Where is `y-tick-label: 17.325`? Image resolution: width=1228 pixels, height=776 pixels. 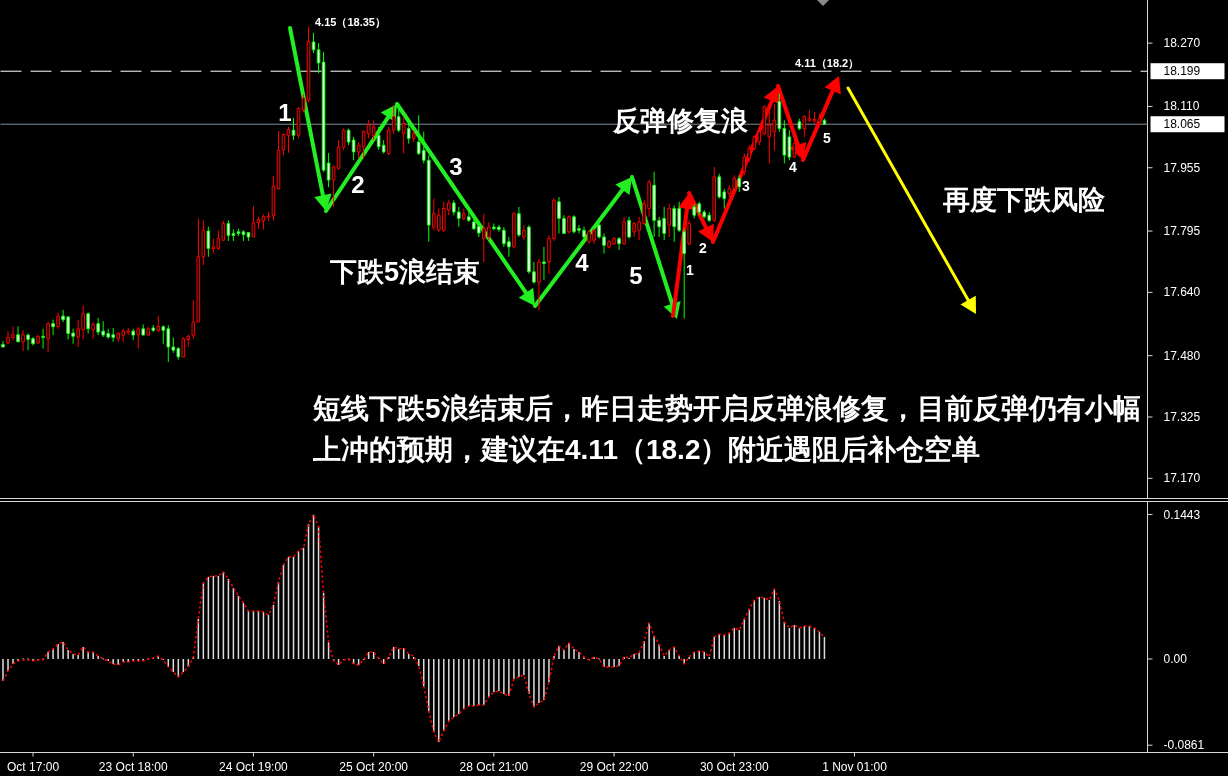
y-tick-label: 17.325 is located at coordinates (1182, 417).